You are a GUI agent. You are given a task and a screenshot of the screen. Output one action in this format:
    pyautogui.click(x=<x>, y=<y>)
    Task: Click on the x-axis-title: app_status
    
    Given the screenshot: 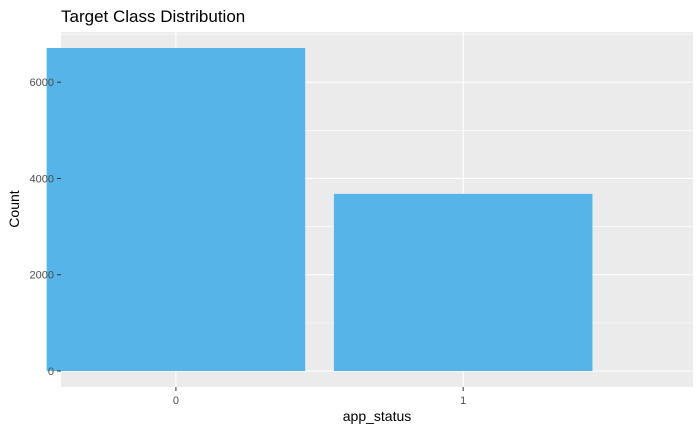 What is the action you would take?
    pyautogui.click(x=377, y=416)
    